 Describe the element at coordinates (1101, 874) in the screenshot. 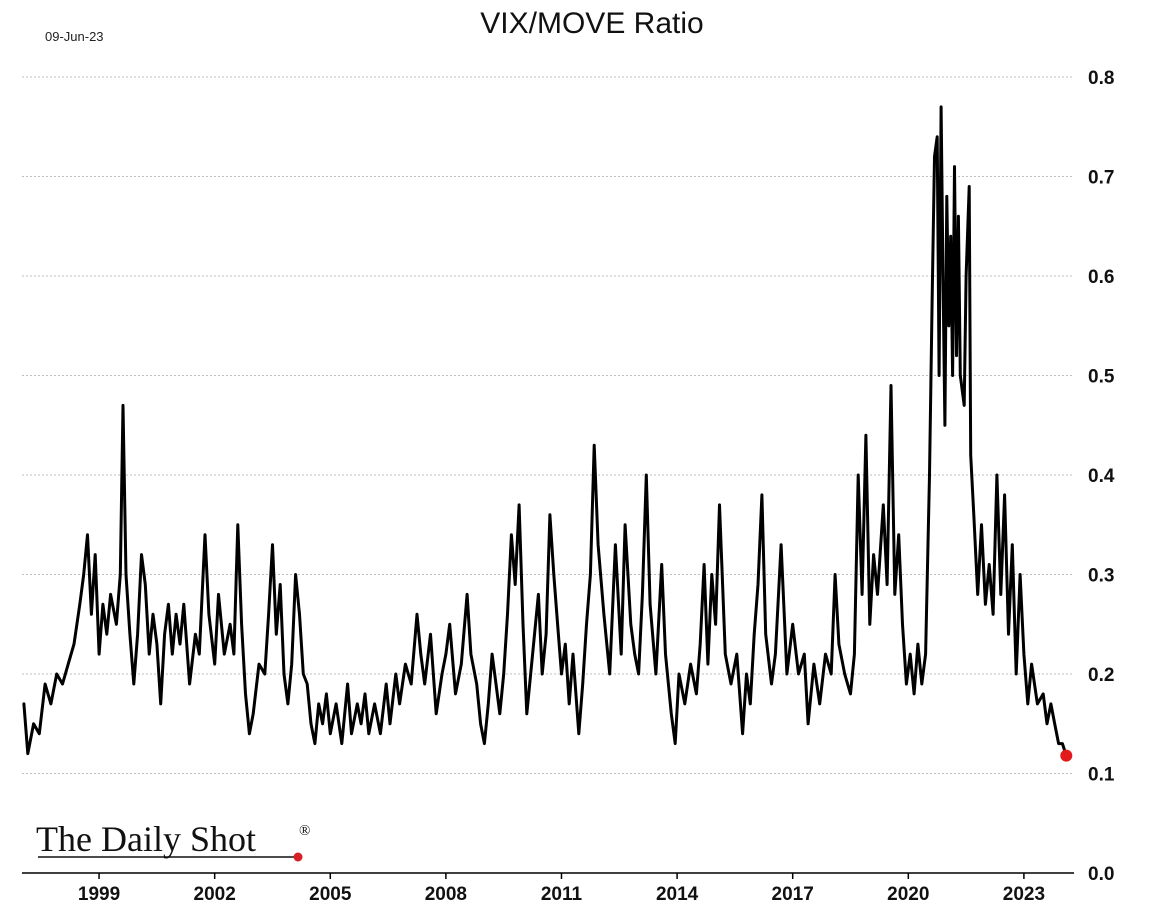

I see `y-tick-label: 0.0` at that location.